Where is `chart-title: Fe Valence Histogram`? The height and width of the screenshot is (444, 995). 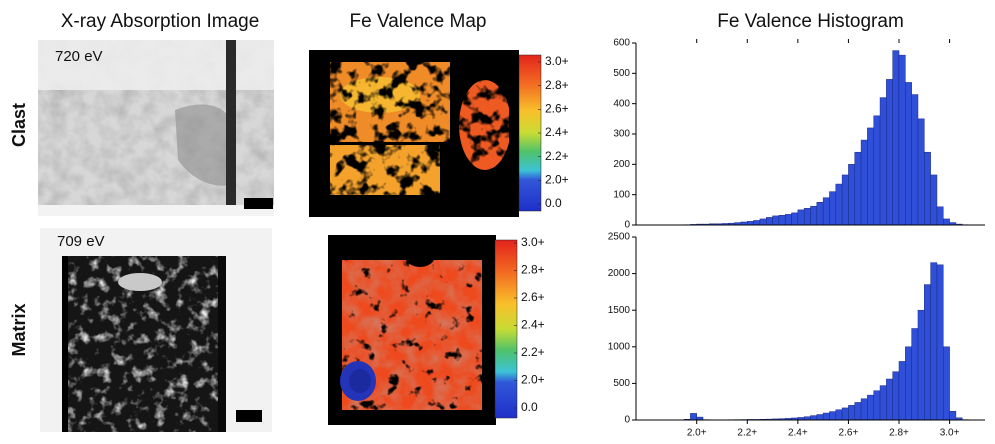 chart-title: Fe Valence Histogram is located at coordinates (810, 21).